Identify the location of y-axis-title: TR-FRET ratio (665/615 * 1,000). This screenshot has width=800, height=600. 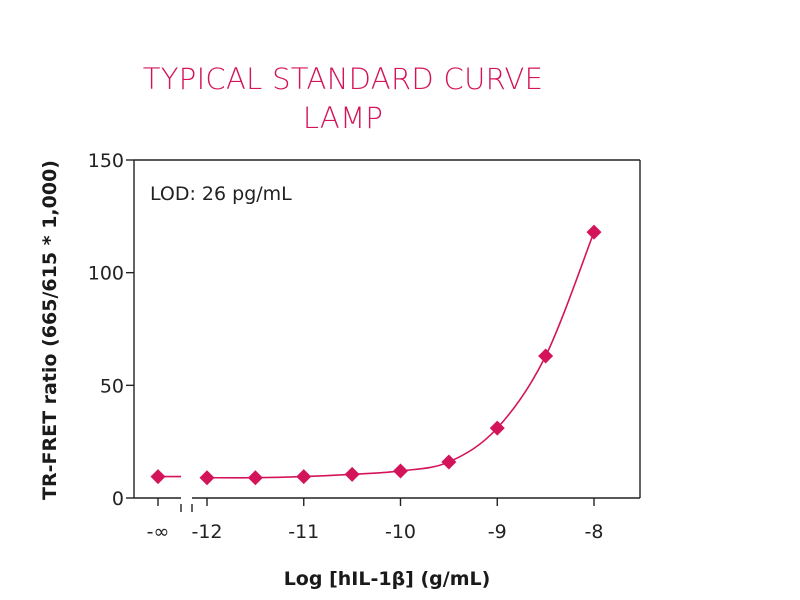
(50, 330).